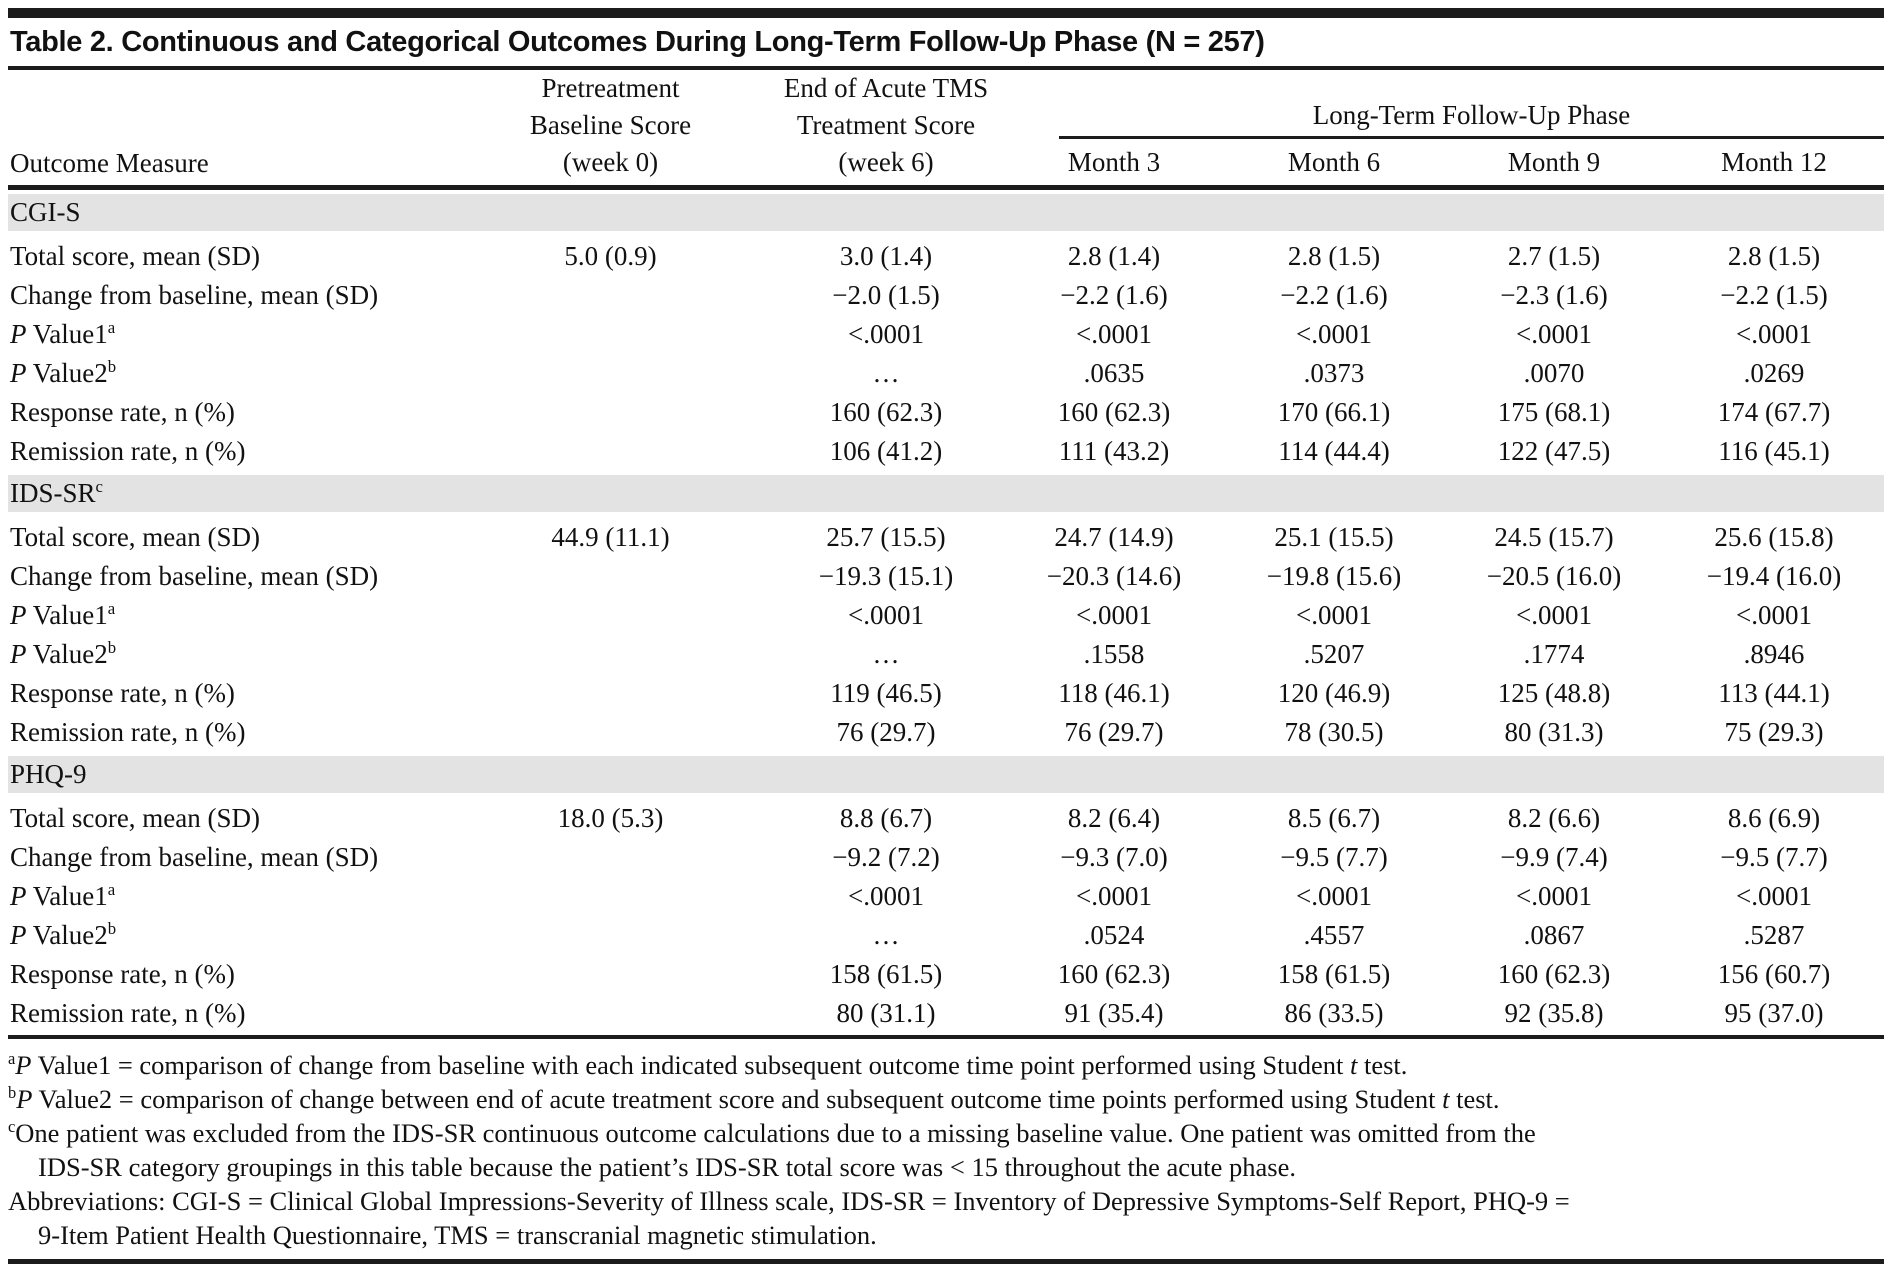 The width and height of the screenshot is (1892, 1276). I want to click on cell-value: .5207, so click(1334, 654).